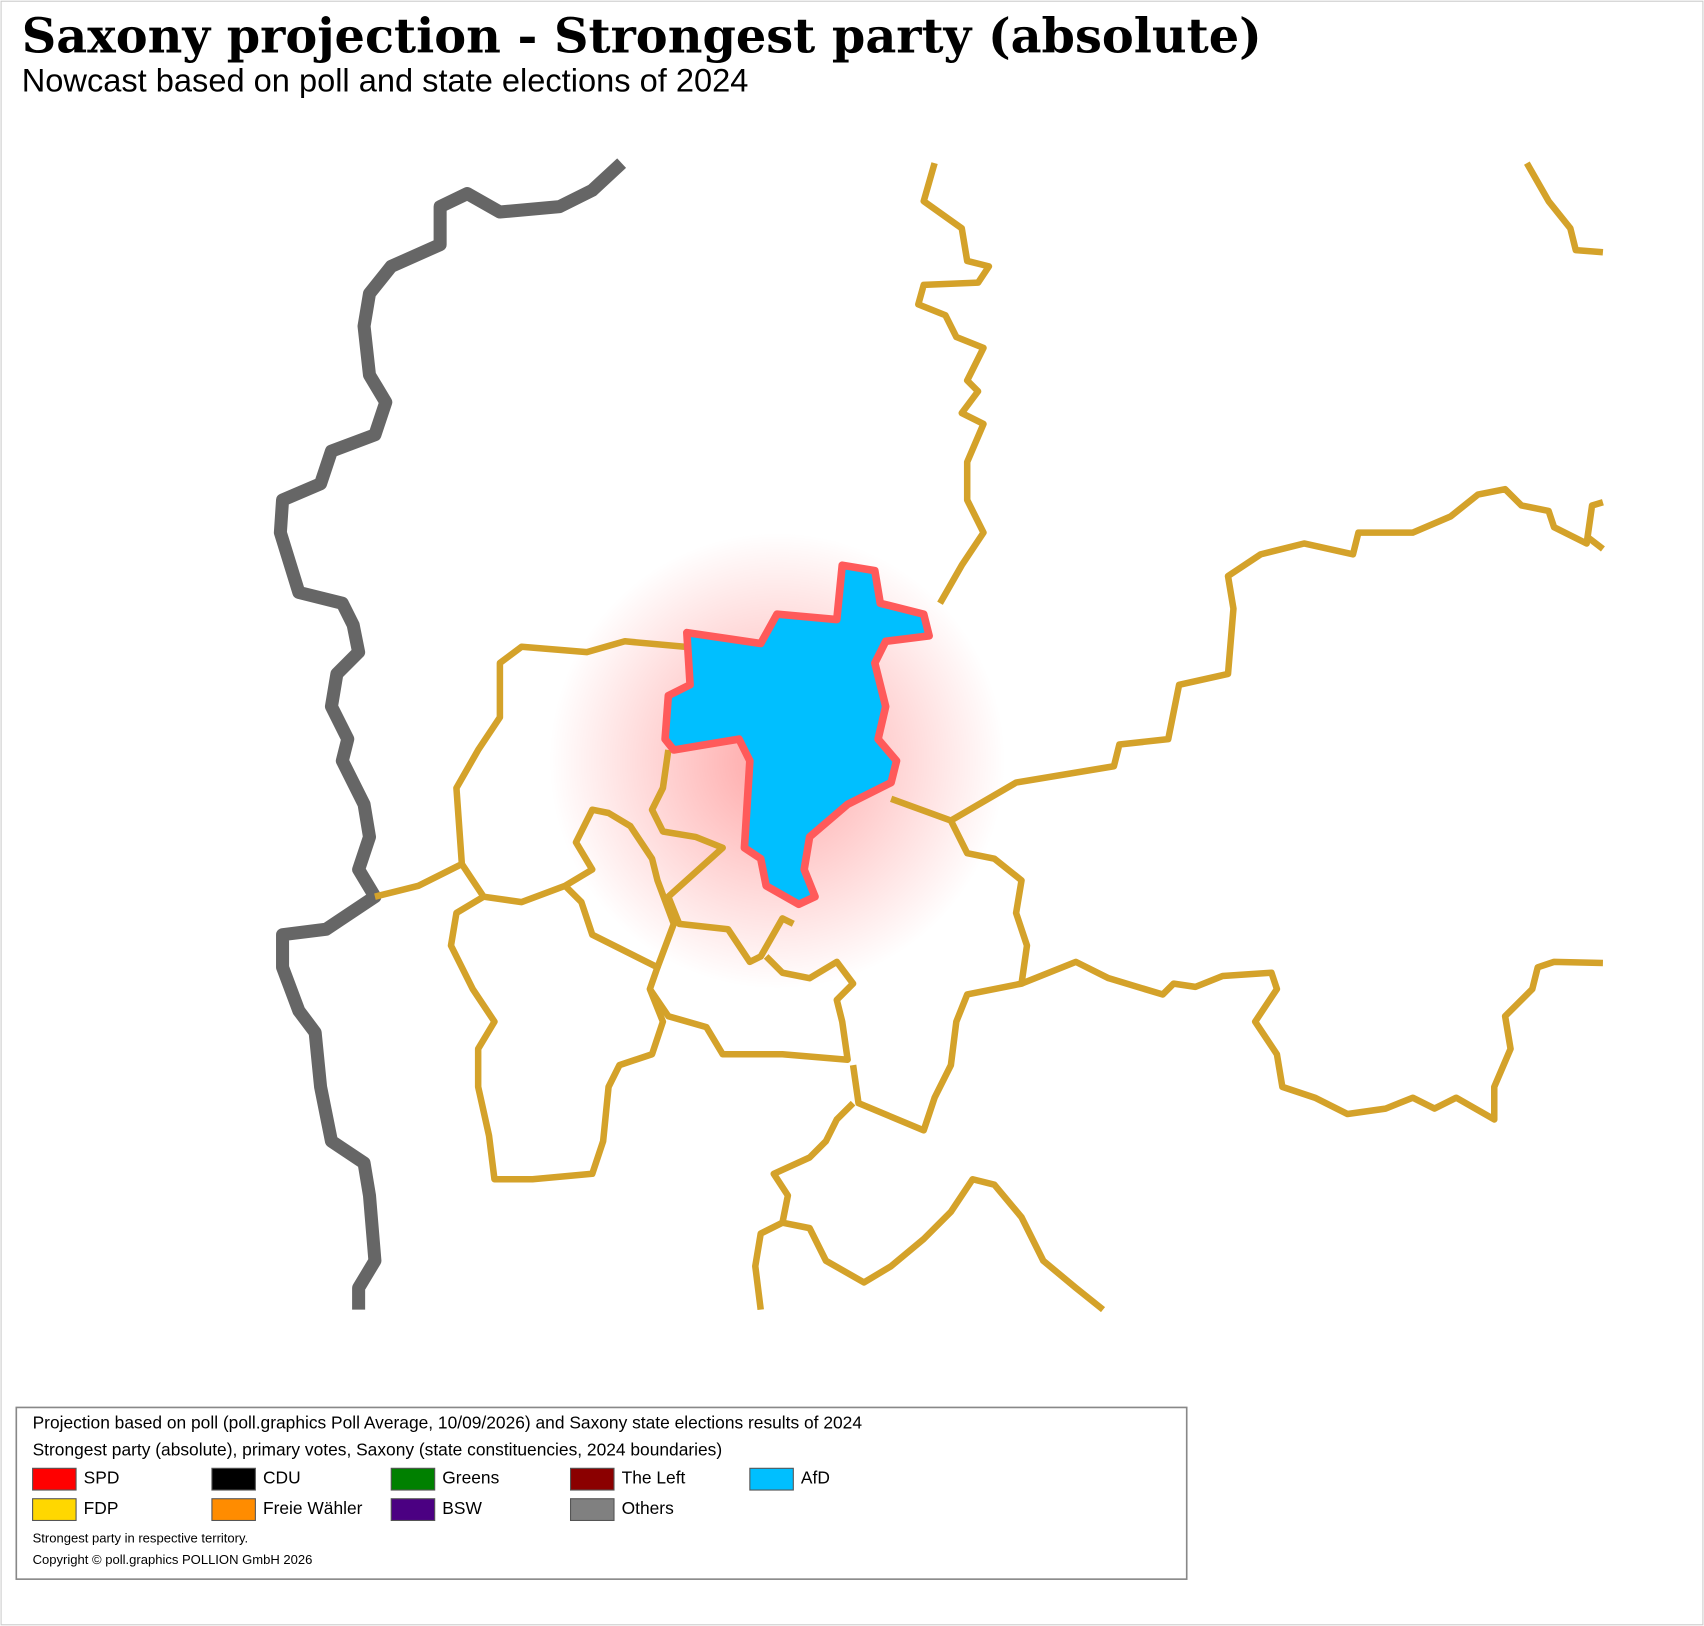 The image size is (1704, 1626). Describe the element at coordinates (450, 734) in the screenshot. I see `state-border` at that location.